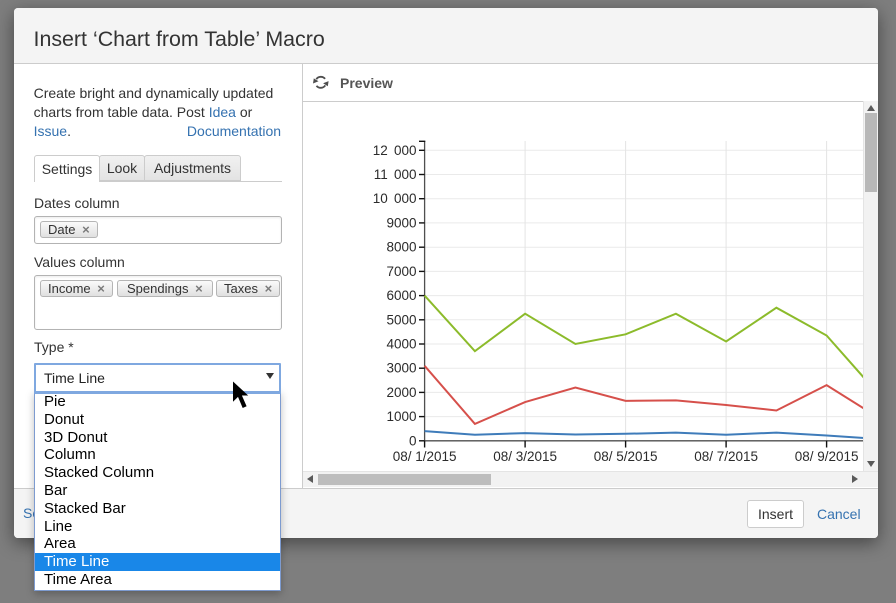 The height and width of the screenshot is (603, 896). Describe the element at coordinates (626, 456) in the screenshot. I see `svg-text: 08/ 5/2015` at that location.